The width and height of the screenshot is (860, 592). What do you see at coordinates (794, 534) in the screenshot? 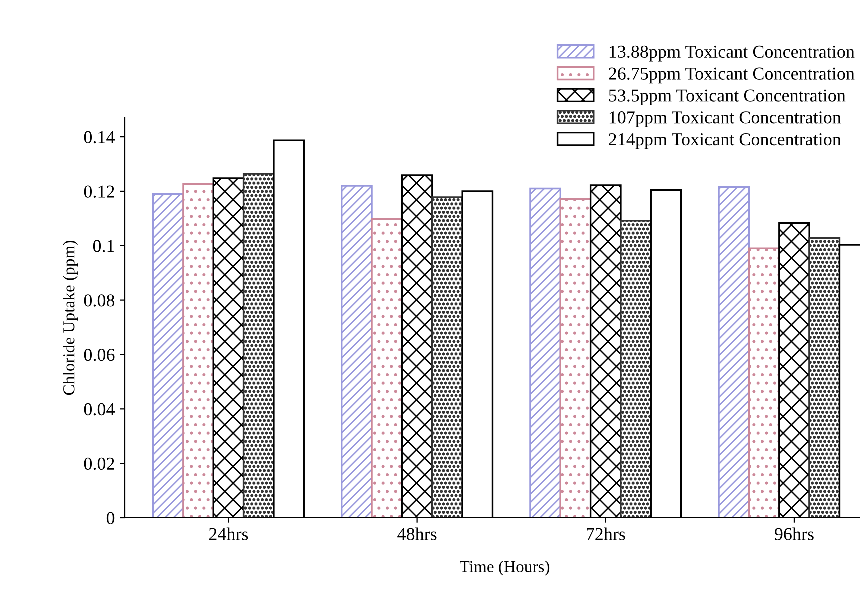
I see `x-tick-label: 96hrs` at bounding box center [794, 534].